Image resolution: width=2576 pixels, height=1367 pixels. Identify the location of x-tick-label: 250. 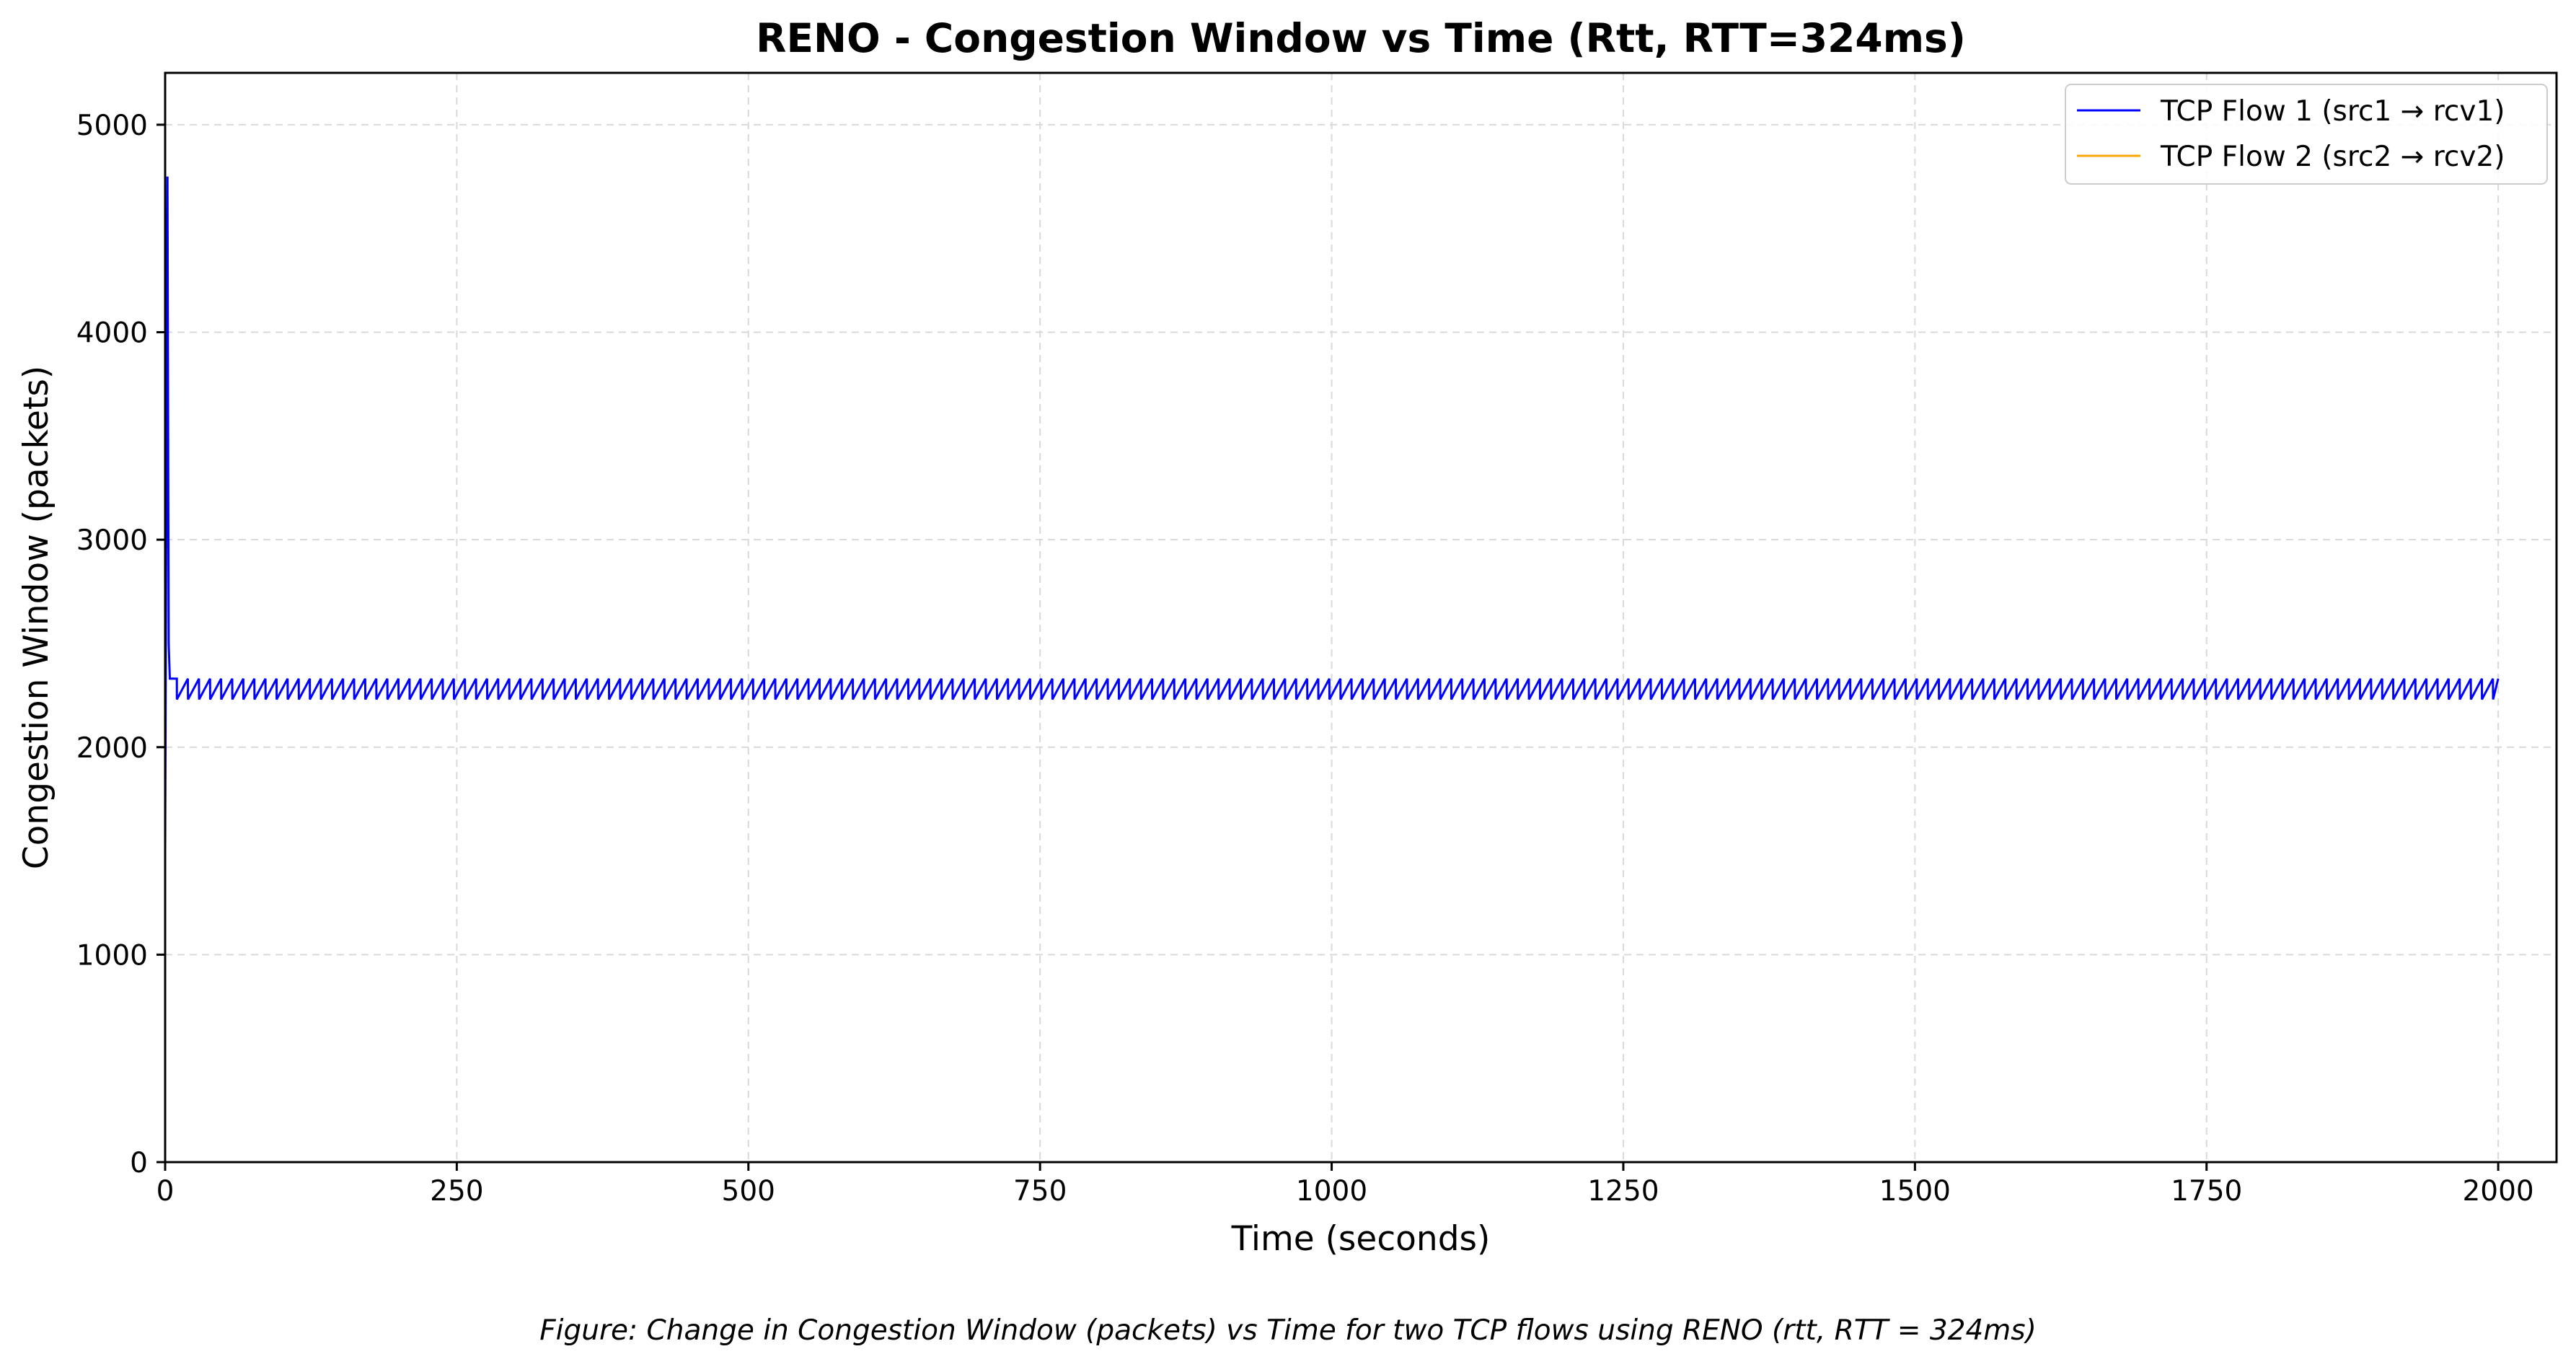
(456, 1191).